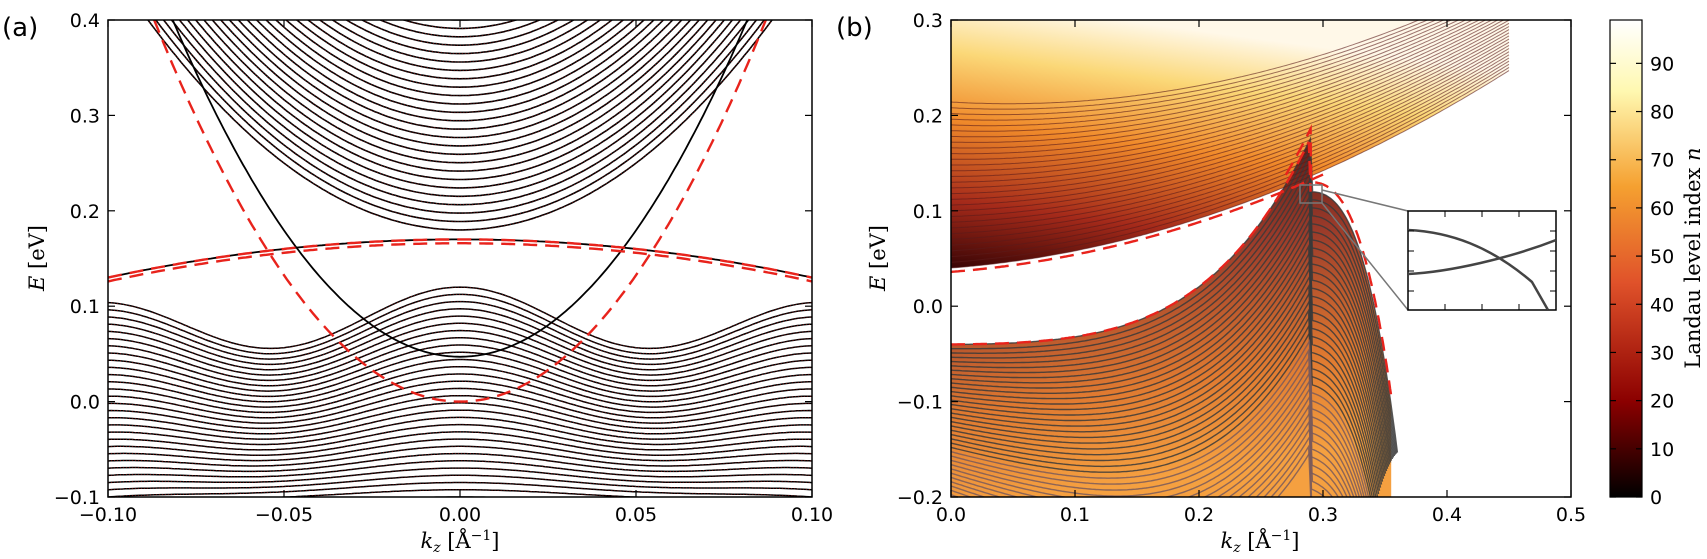 The width and height of the screenshot is (1707, 559). I want to click on colorbar-tick-label: 10, so click(1662, 450).